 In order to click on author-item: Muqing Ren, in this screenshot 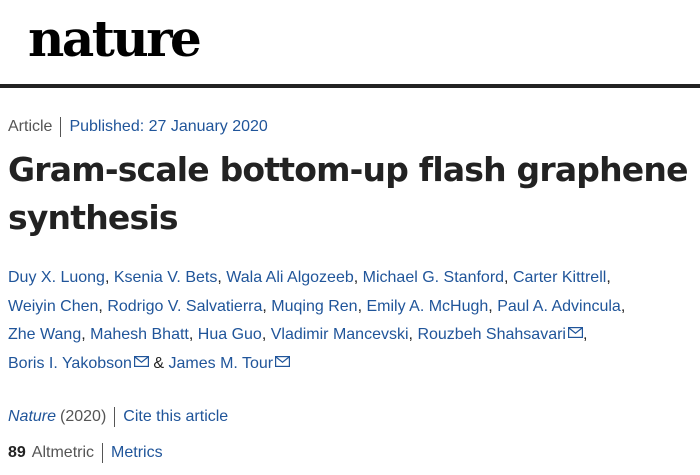, I will do `click(316, 306)`.